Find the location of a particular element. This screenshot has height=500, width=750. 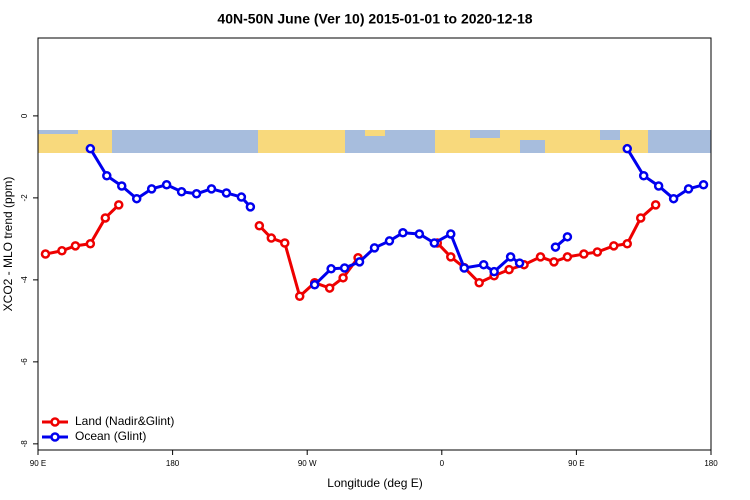

y-tick-label: -6 is located at coordinates (24, 362).